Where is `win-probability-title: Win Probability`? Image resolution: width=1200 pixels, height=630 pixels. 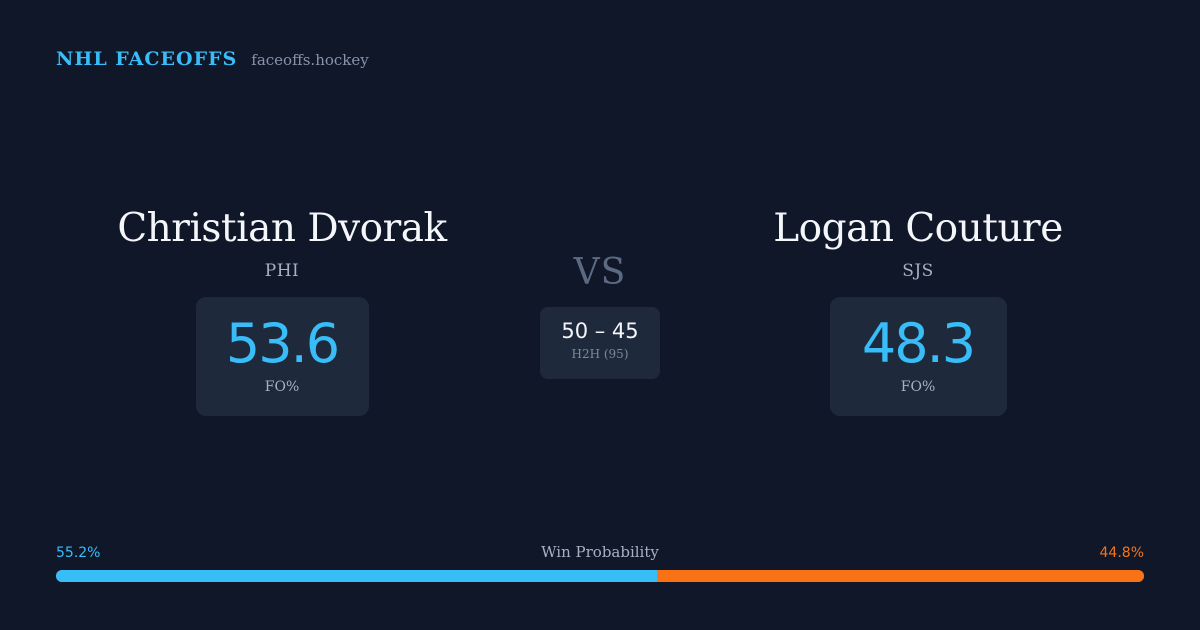 win-probability-title: Win Probability is located at coordinates (600, 552).